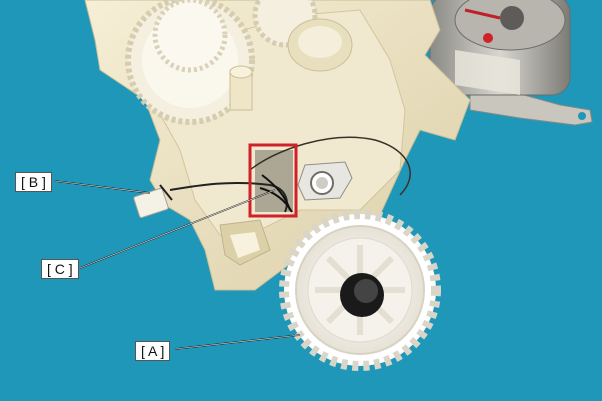 The image size is (602, 401). What do you see at coordinates (33, 182) in the screenshot?
I see `callout-label-b: [ B ]` at bounding box center [33, 182].